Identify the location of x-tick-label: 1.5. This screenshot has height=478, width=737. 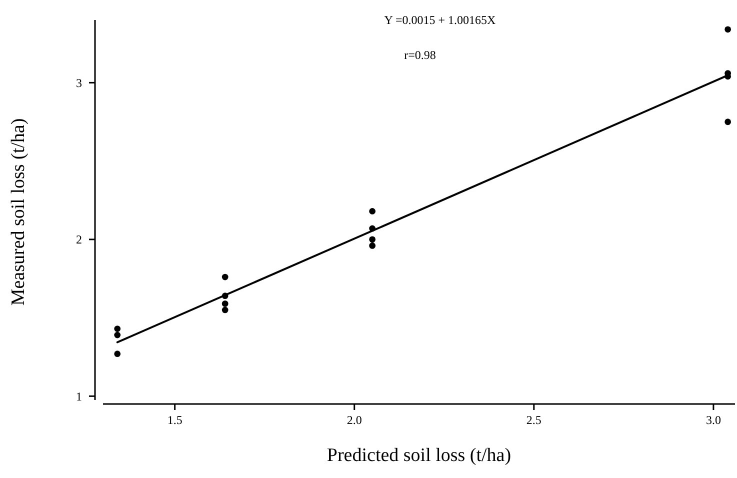
(174, 420).